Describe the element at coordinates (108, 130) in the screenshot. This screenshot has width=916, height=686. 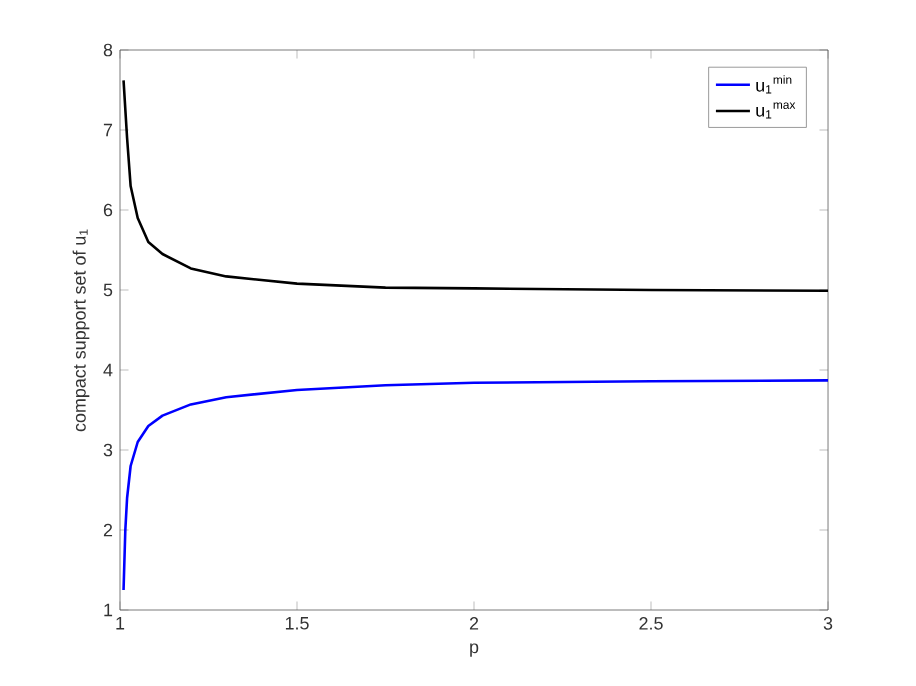
I see `y-tick-label: 7` at that location.